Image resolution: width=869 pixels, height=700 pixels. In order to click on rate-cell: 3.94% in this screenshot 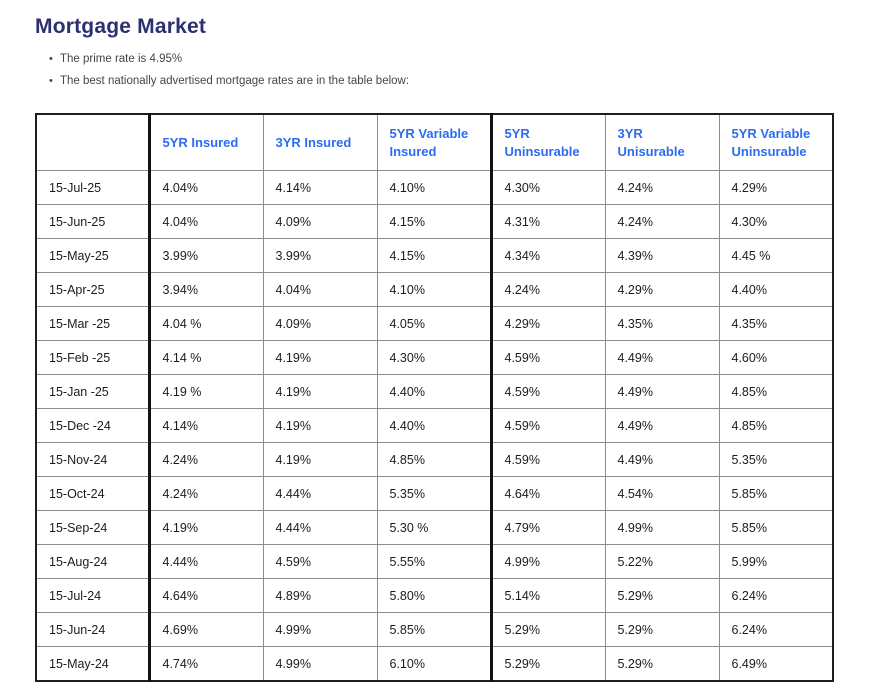, I will do `click(205, 290)`.